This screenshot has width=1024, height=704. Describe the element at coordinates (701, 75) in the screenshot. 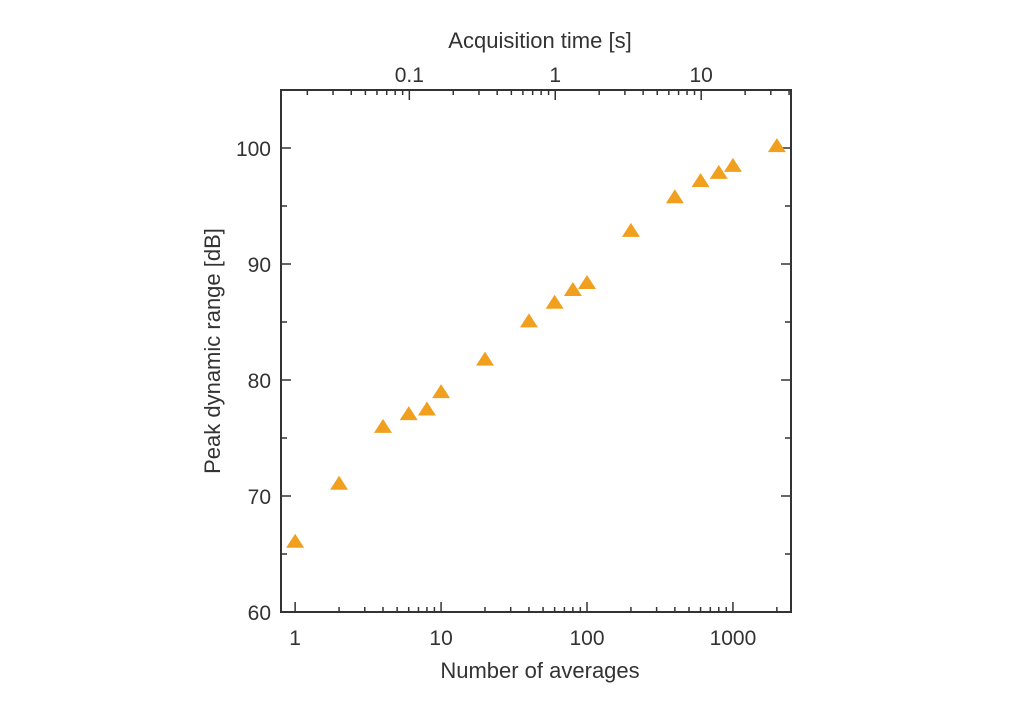

I see `x2-tick-label: 10` at that location.